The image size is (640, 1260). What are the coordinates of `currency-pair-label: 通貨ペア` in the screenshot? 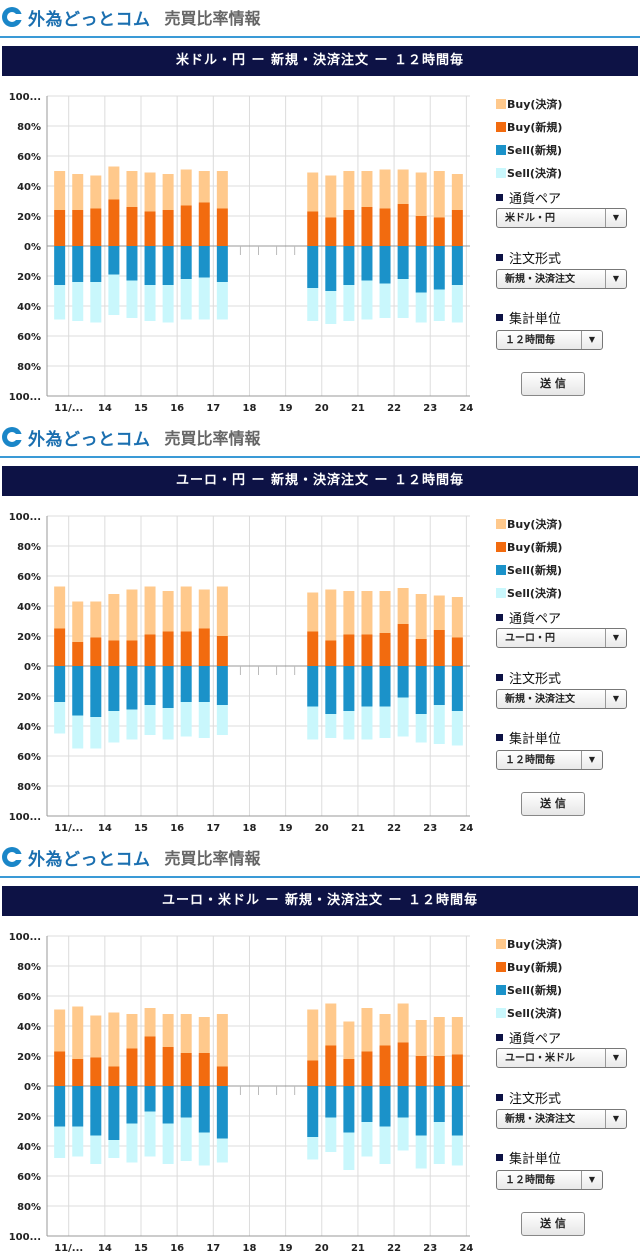 It's located at (528, 197).